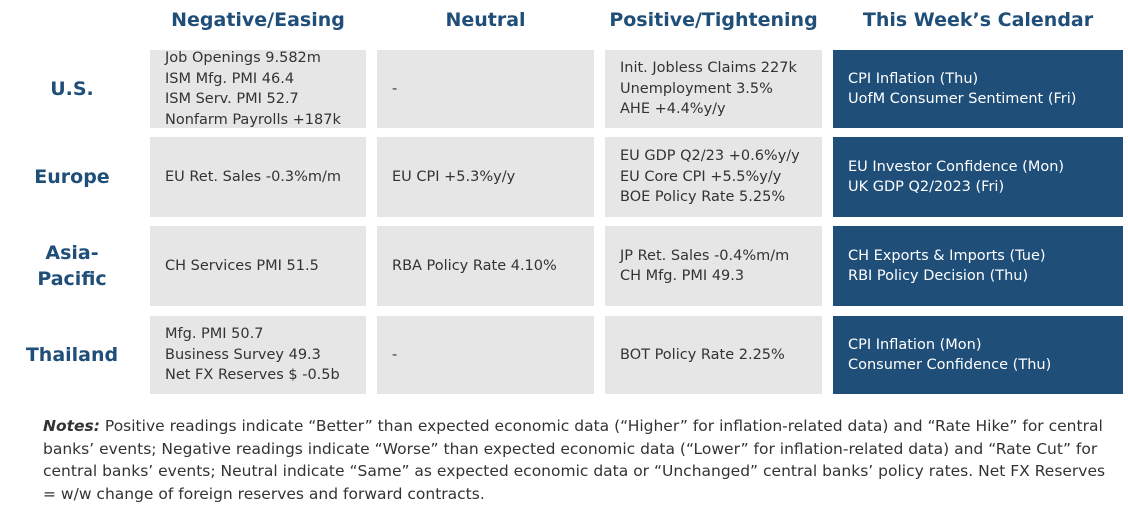 The height and width of the screenshot is (521, 1128). Describe the element at coordinates (242, 265) in the screenshot. I see `cell-line: CH Services PMI 51.5` at that location.